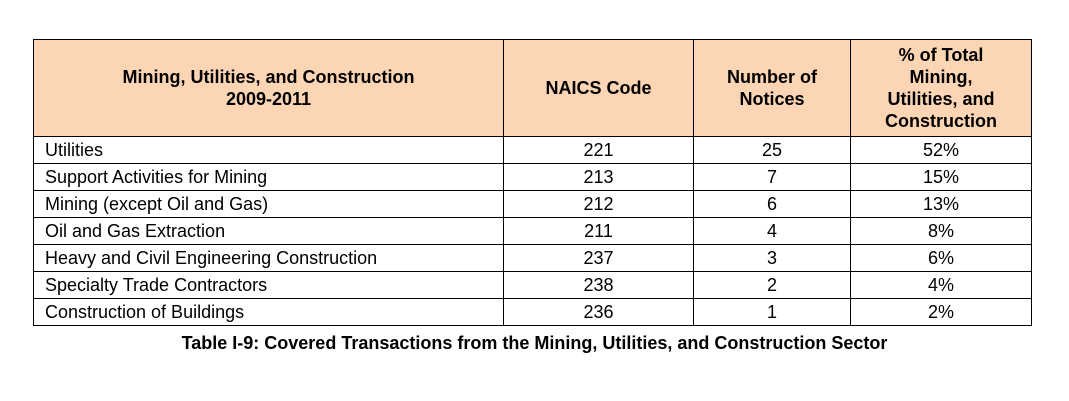 The width and height of the screenshot is (1069, 401). What do you see at coordinates (268, 312) in the screenshot?
I see `row-sector-name: Construction of Buildings` at bounding box center [268, 312].